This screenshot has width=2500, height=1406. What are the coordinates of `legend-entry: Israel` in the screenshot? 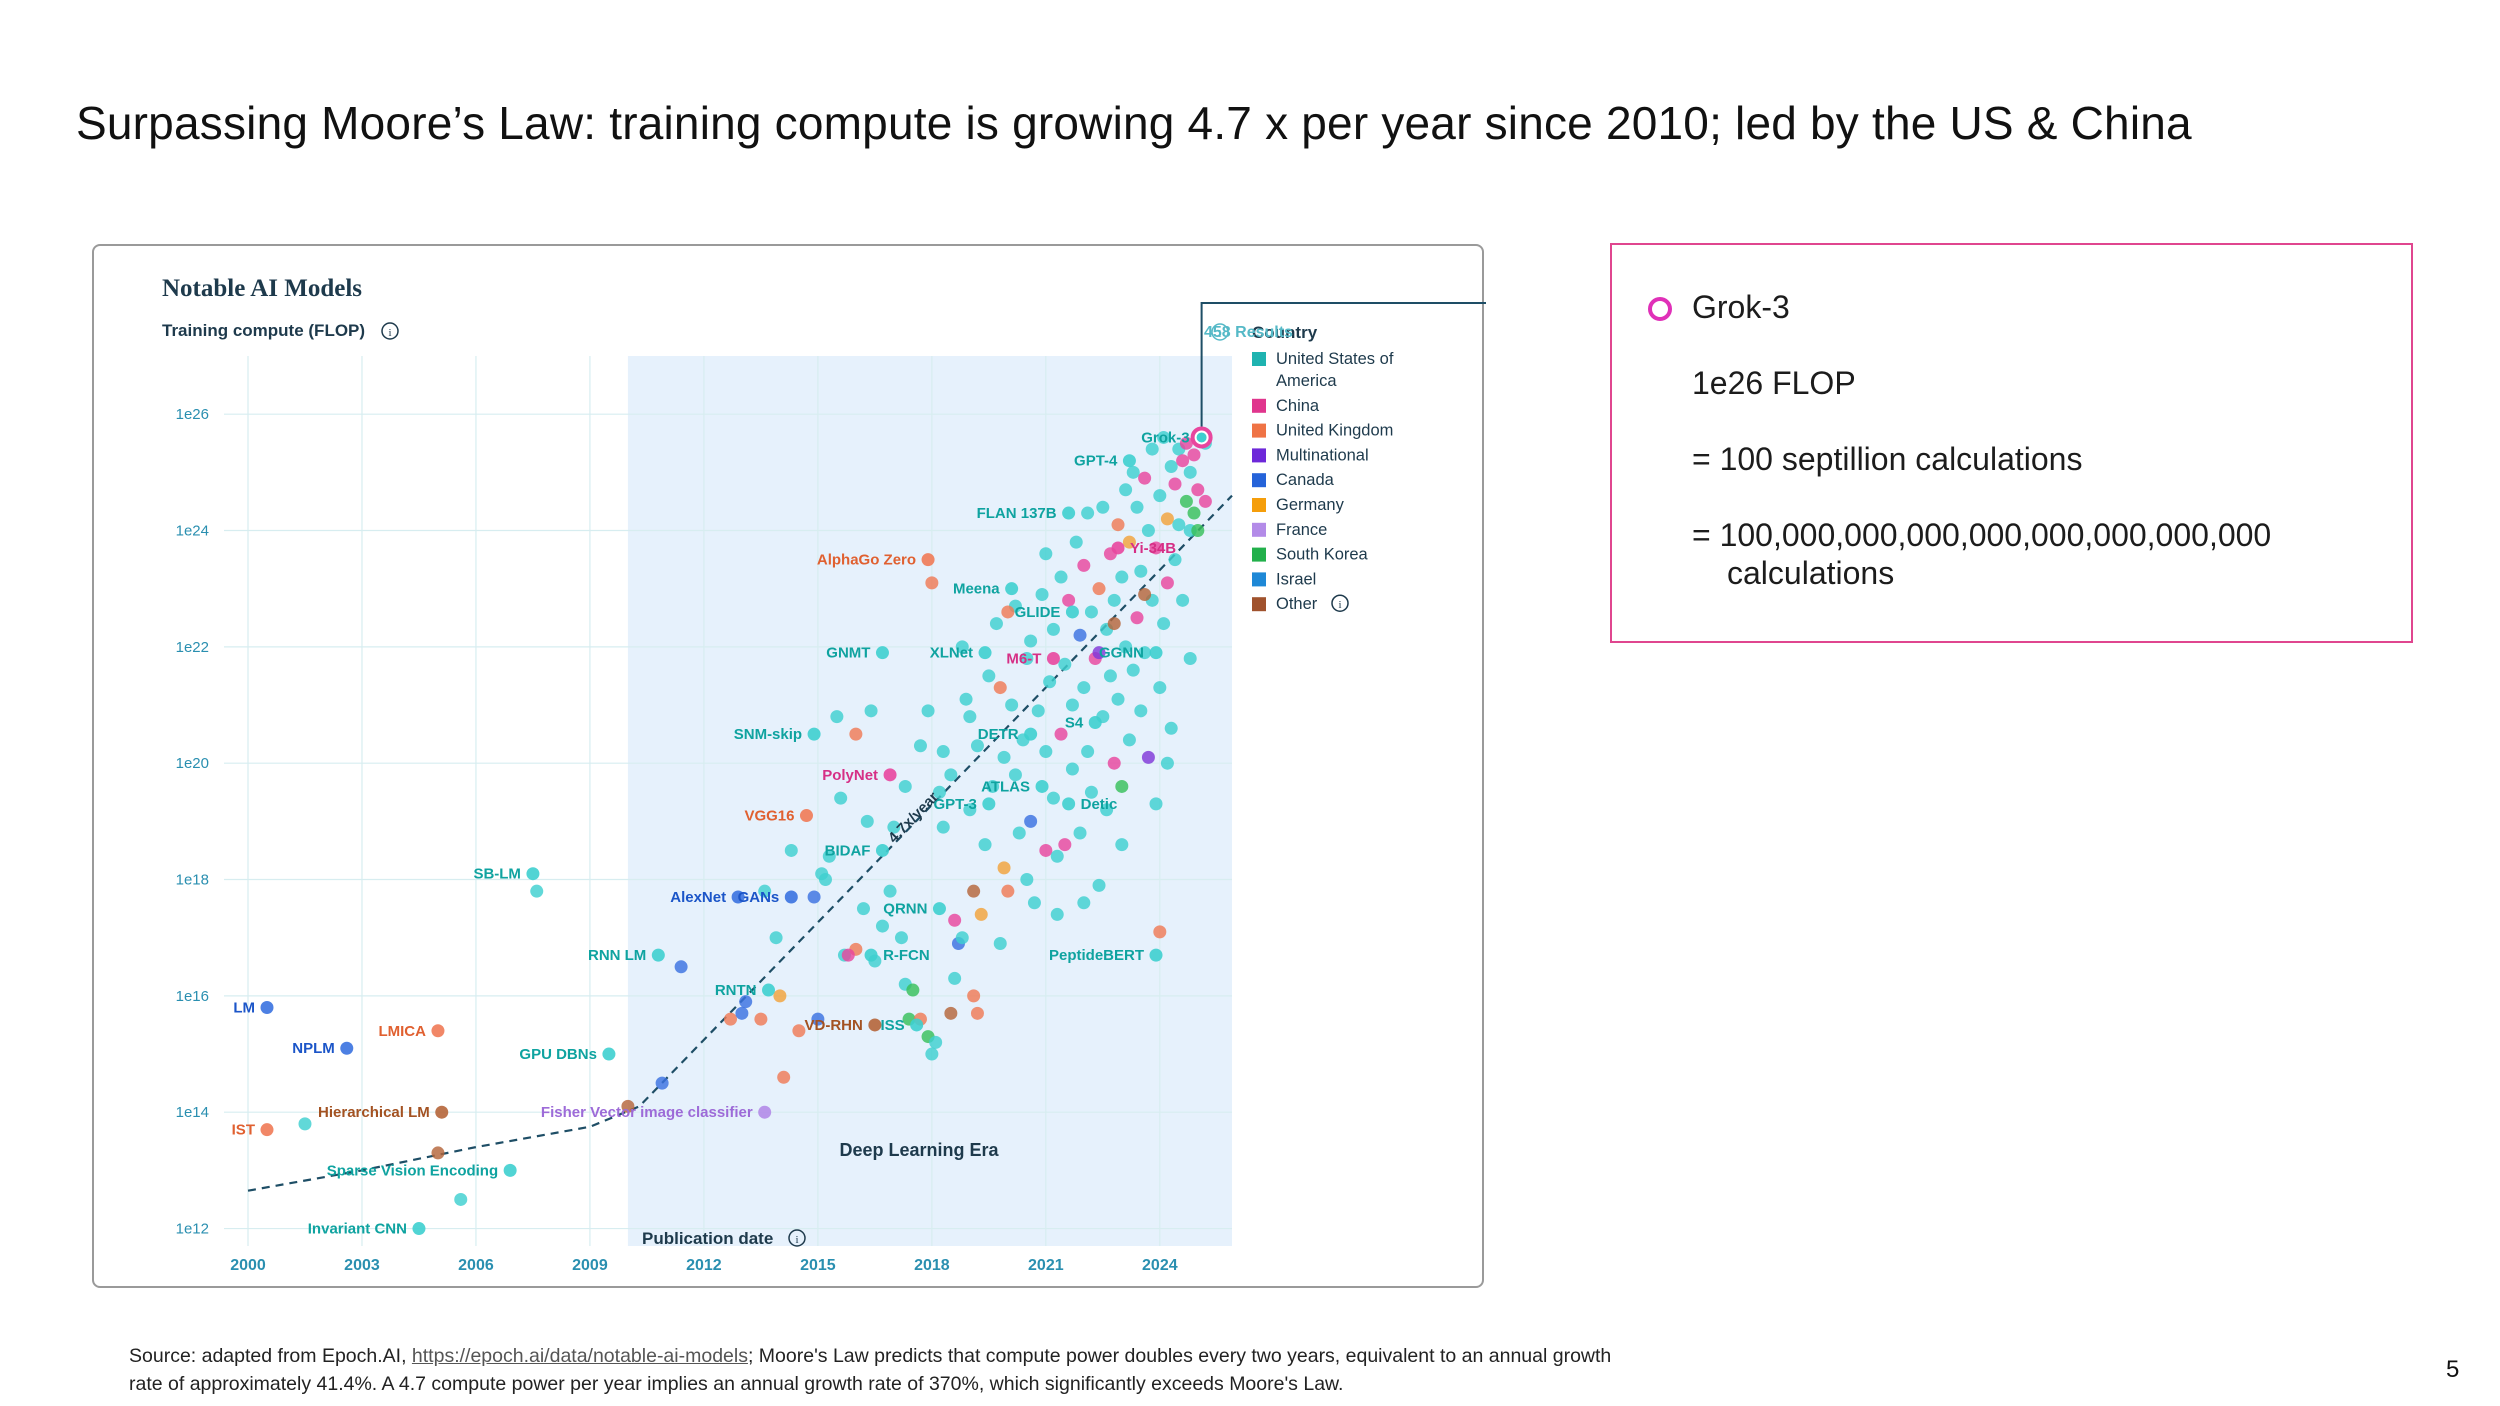 It's located at (1296, 579).